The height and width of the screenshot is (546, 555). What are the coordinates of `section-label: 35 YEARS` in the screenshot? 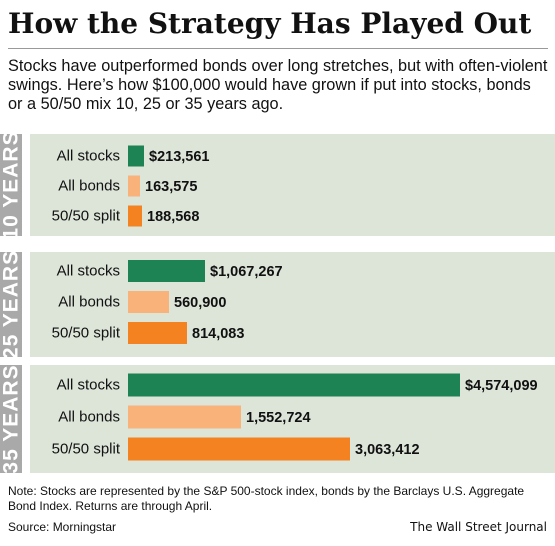 It's located at (11, 418).